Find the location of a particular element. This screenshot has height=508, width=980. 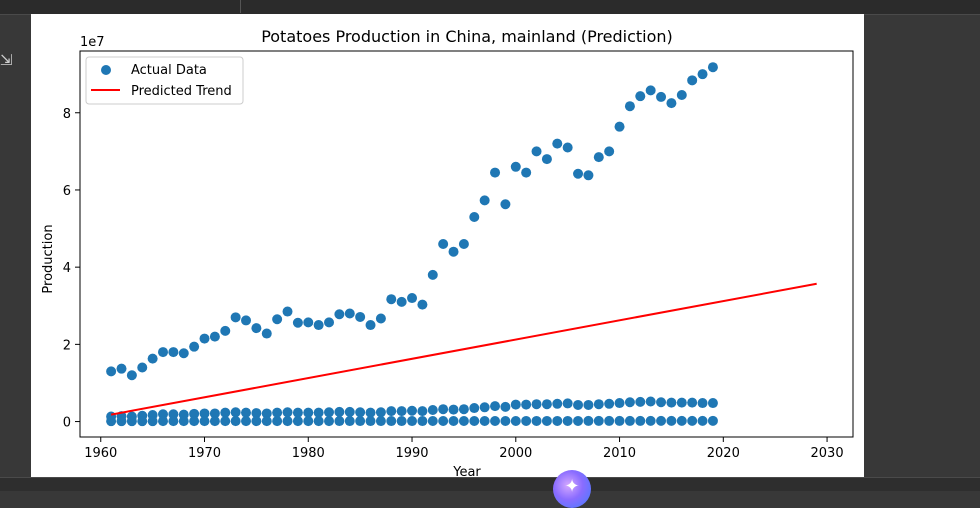

expand-output-icon: ⇲ is located at coordinates (6, 60).